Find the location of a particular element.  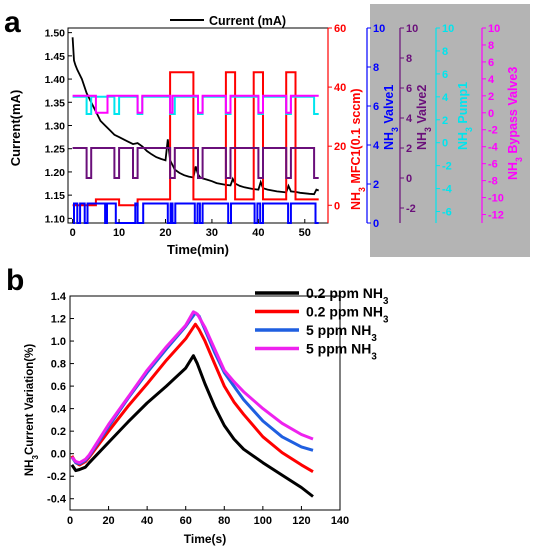

y-tick-label-b: 1.4 is located at coordinates (59, 297).